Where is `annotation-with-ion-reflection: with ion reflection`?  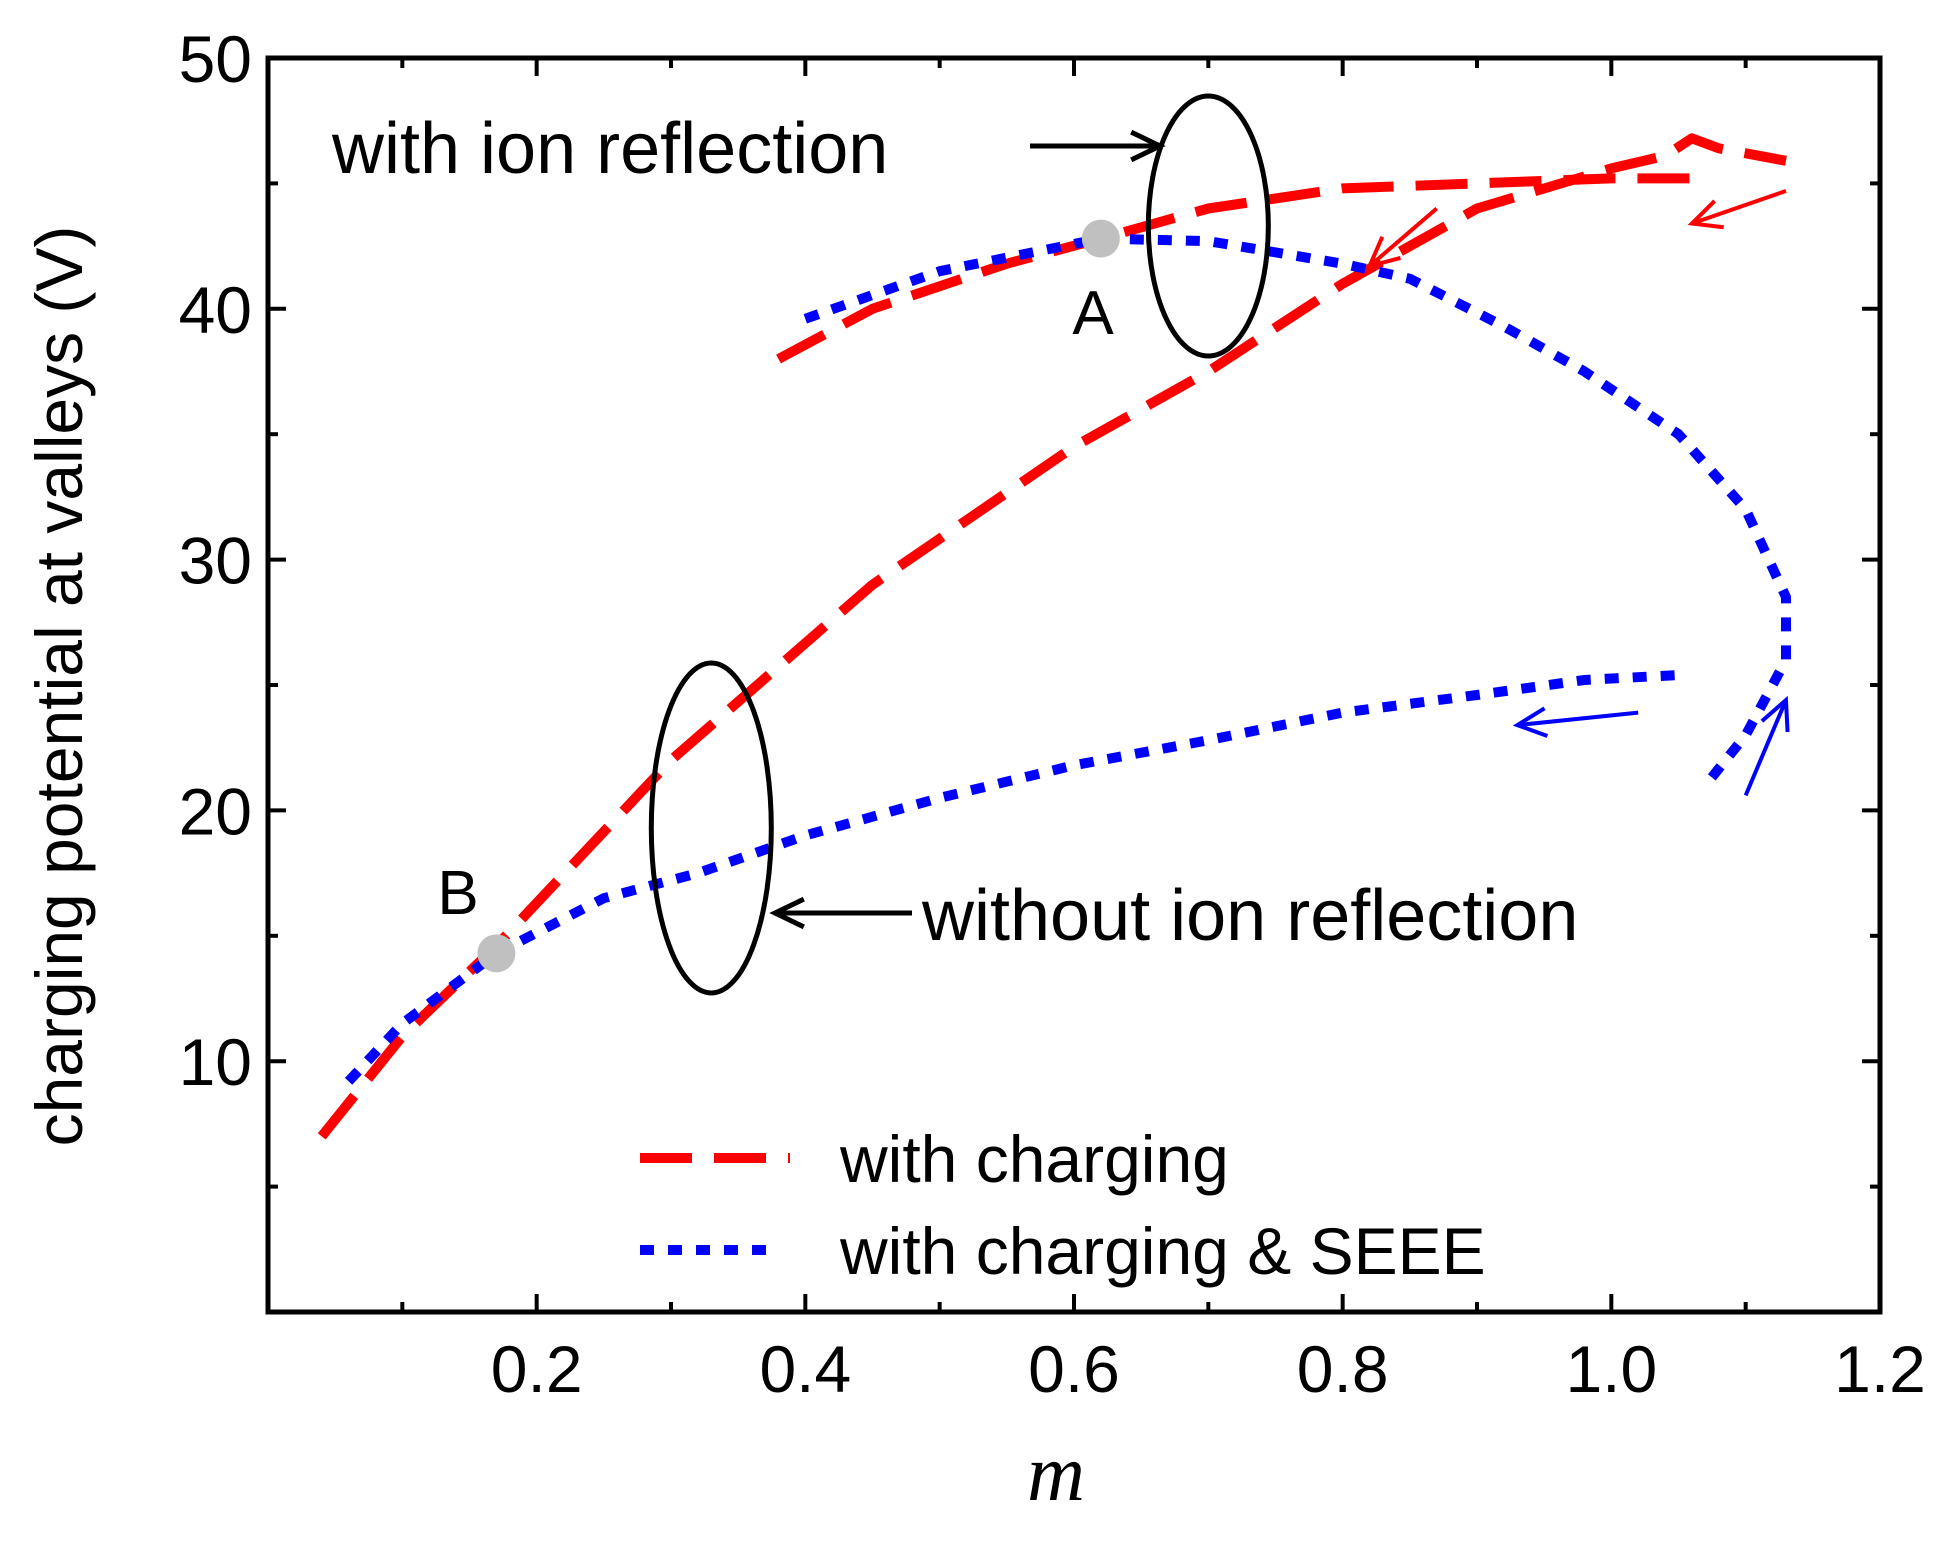
annotation-with-ion-reflection: with ion reflection is located at coordinates (609, 149).